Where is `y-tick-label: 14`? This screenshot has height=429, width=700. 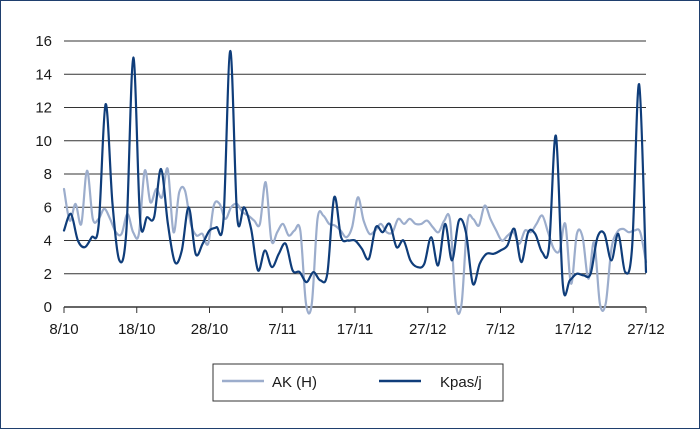
y-tick-label: 14 is located at coordinates (43, 74).